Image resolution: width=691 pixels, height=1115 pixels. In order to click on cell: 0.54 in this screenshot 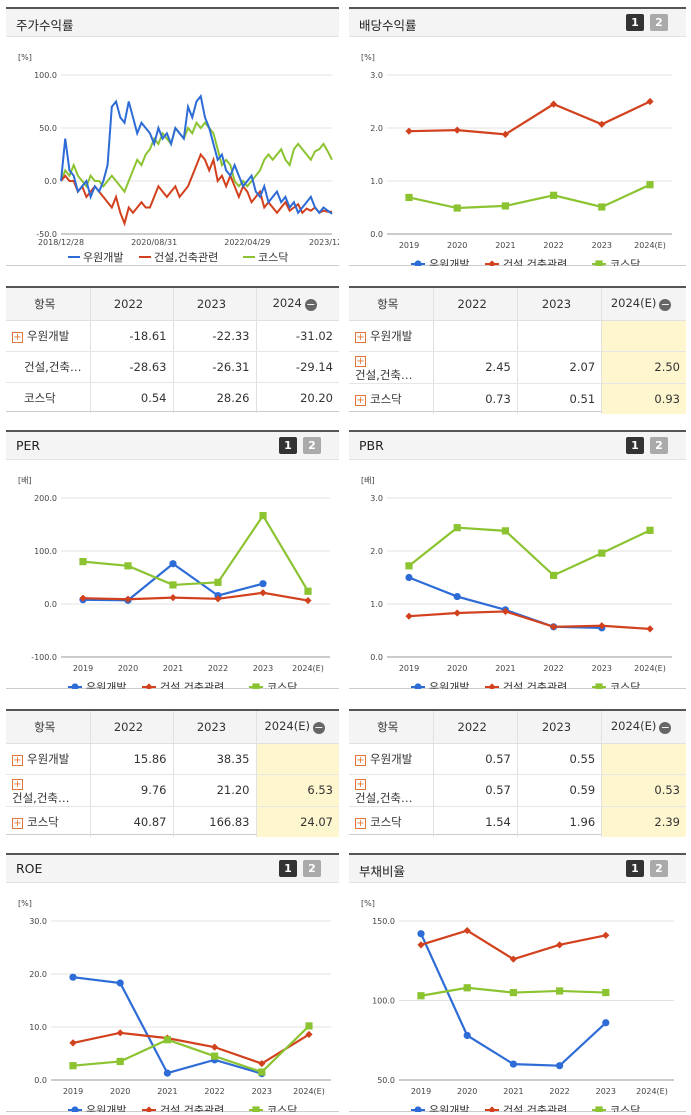, I will do `click(131, 397)`.